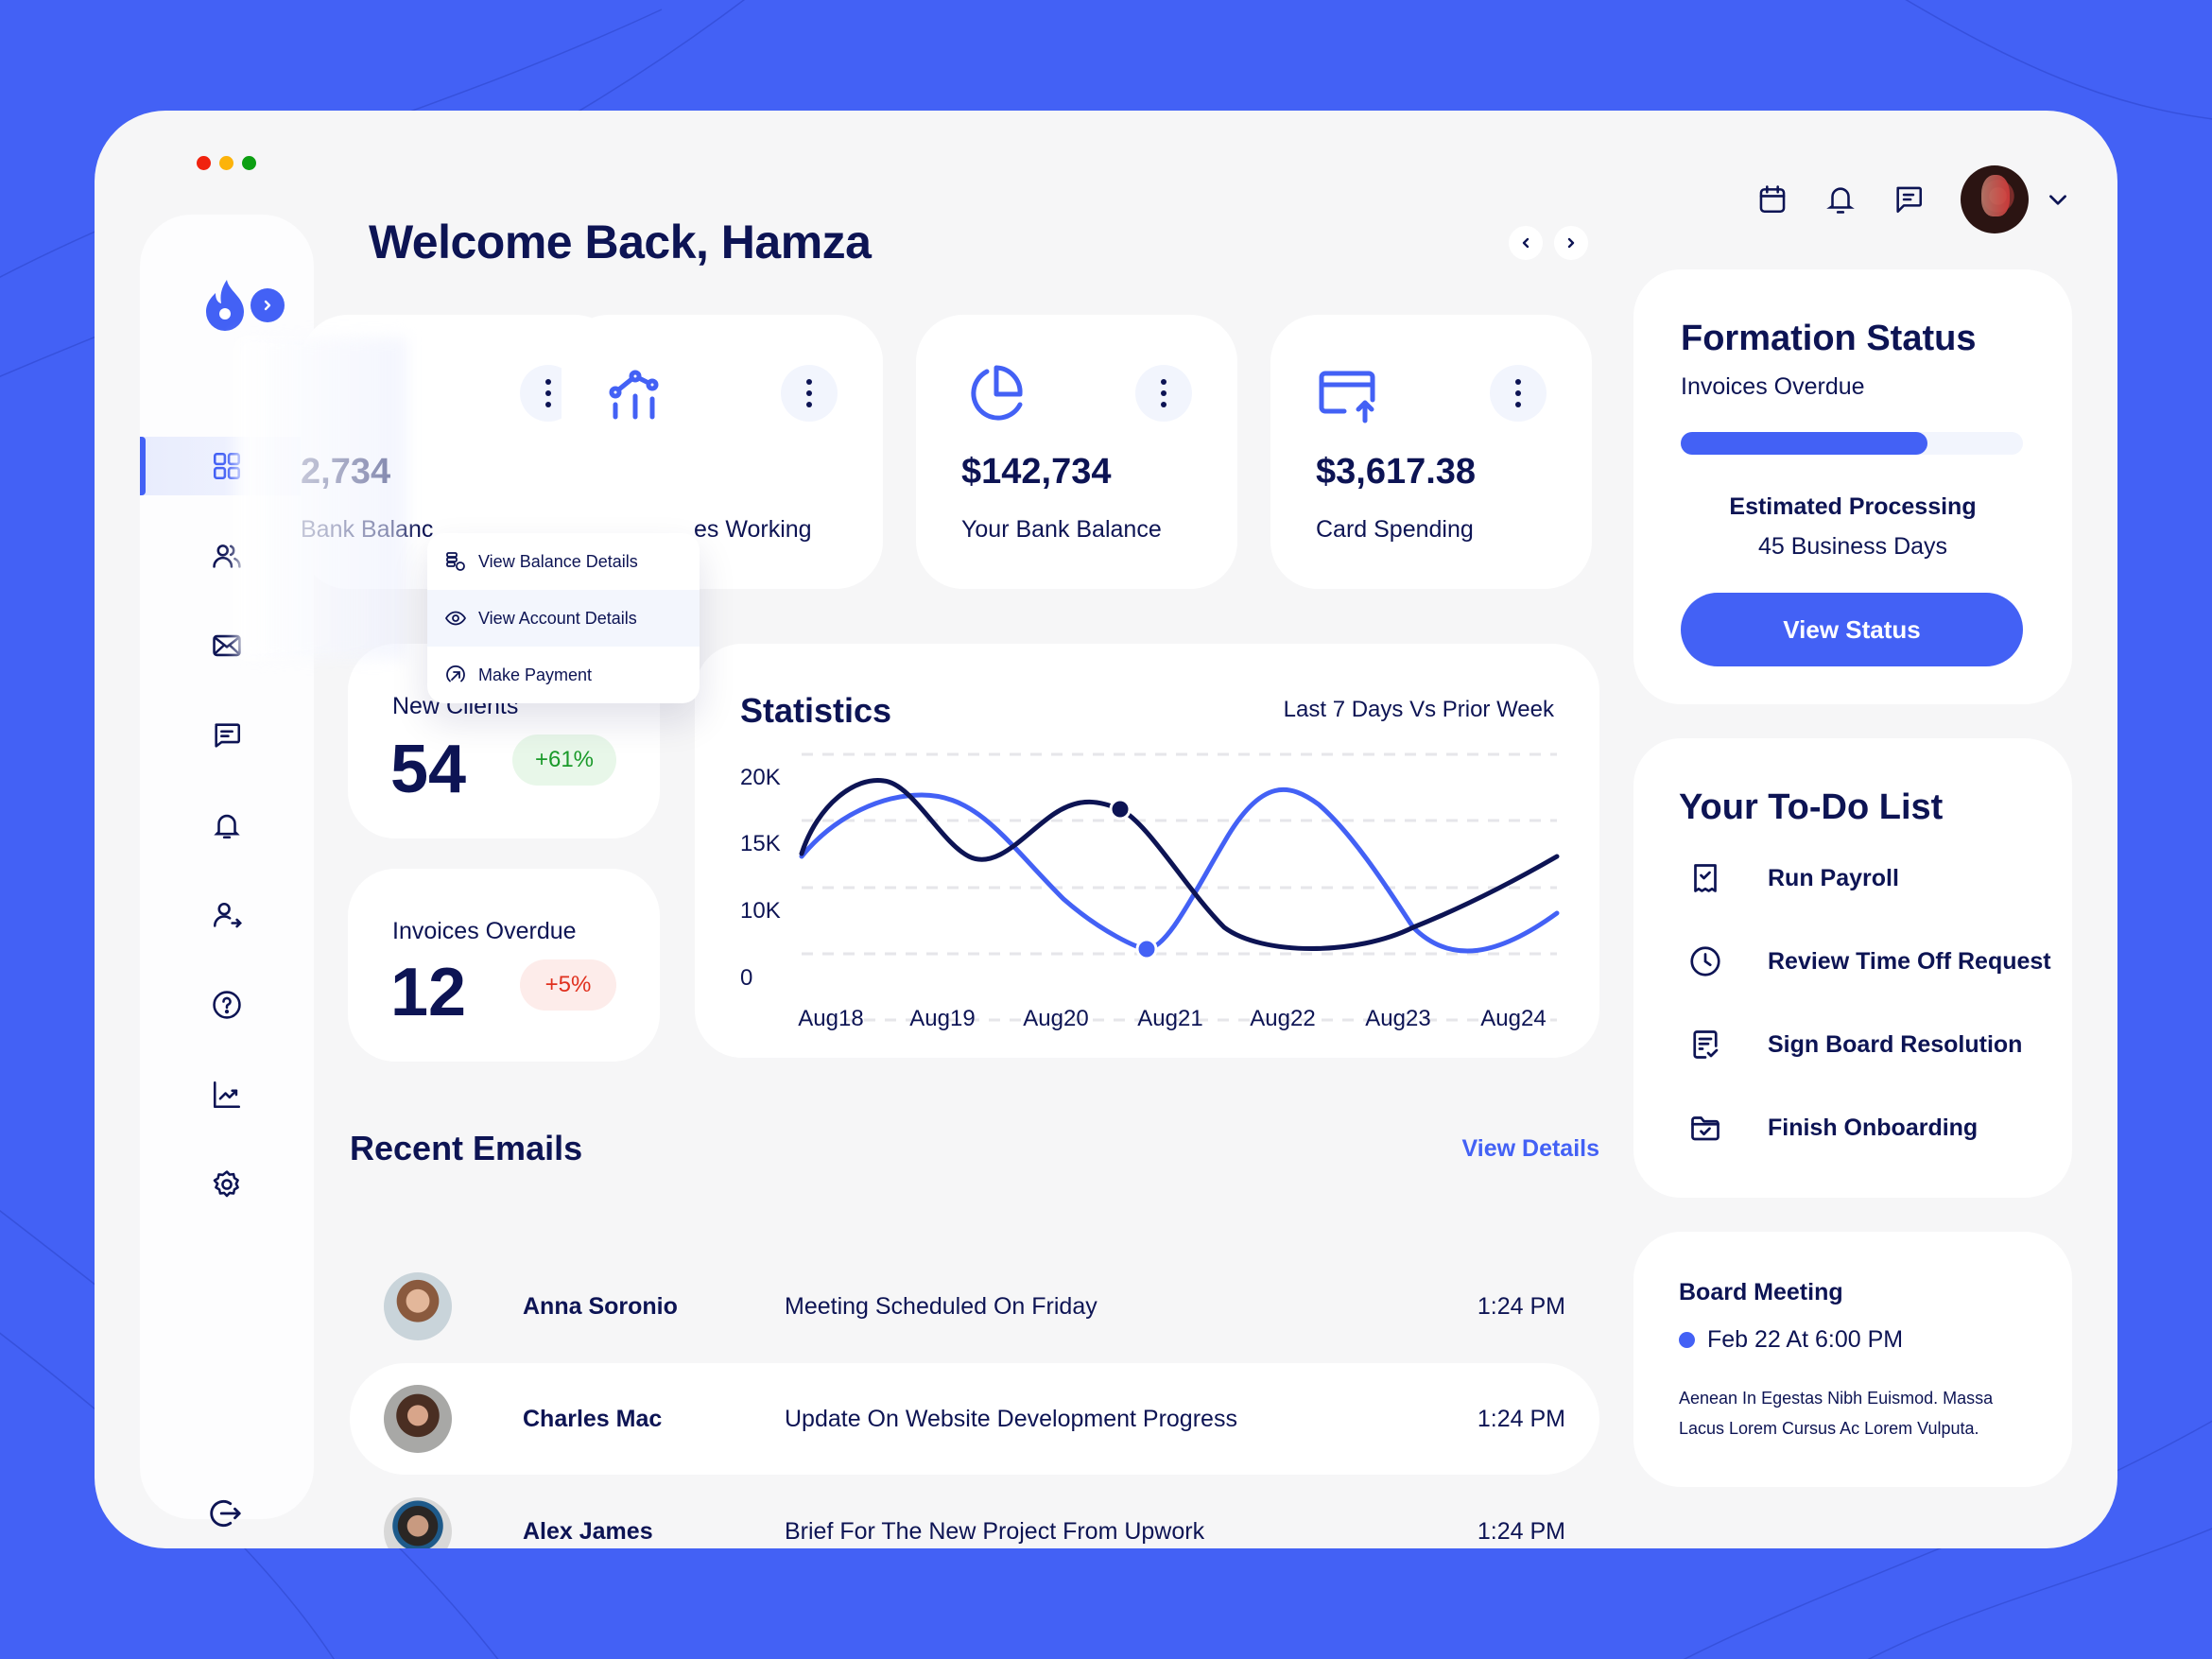 The image size is (2212, 1659). I want to click on formation-title: Formation Status, so click(1829, 338).